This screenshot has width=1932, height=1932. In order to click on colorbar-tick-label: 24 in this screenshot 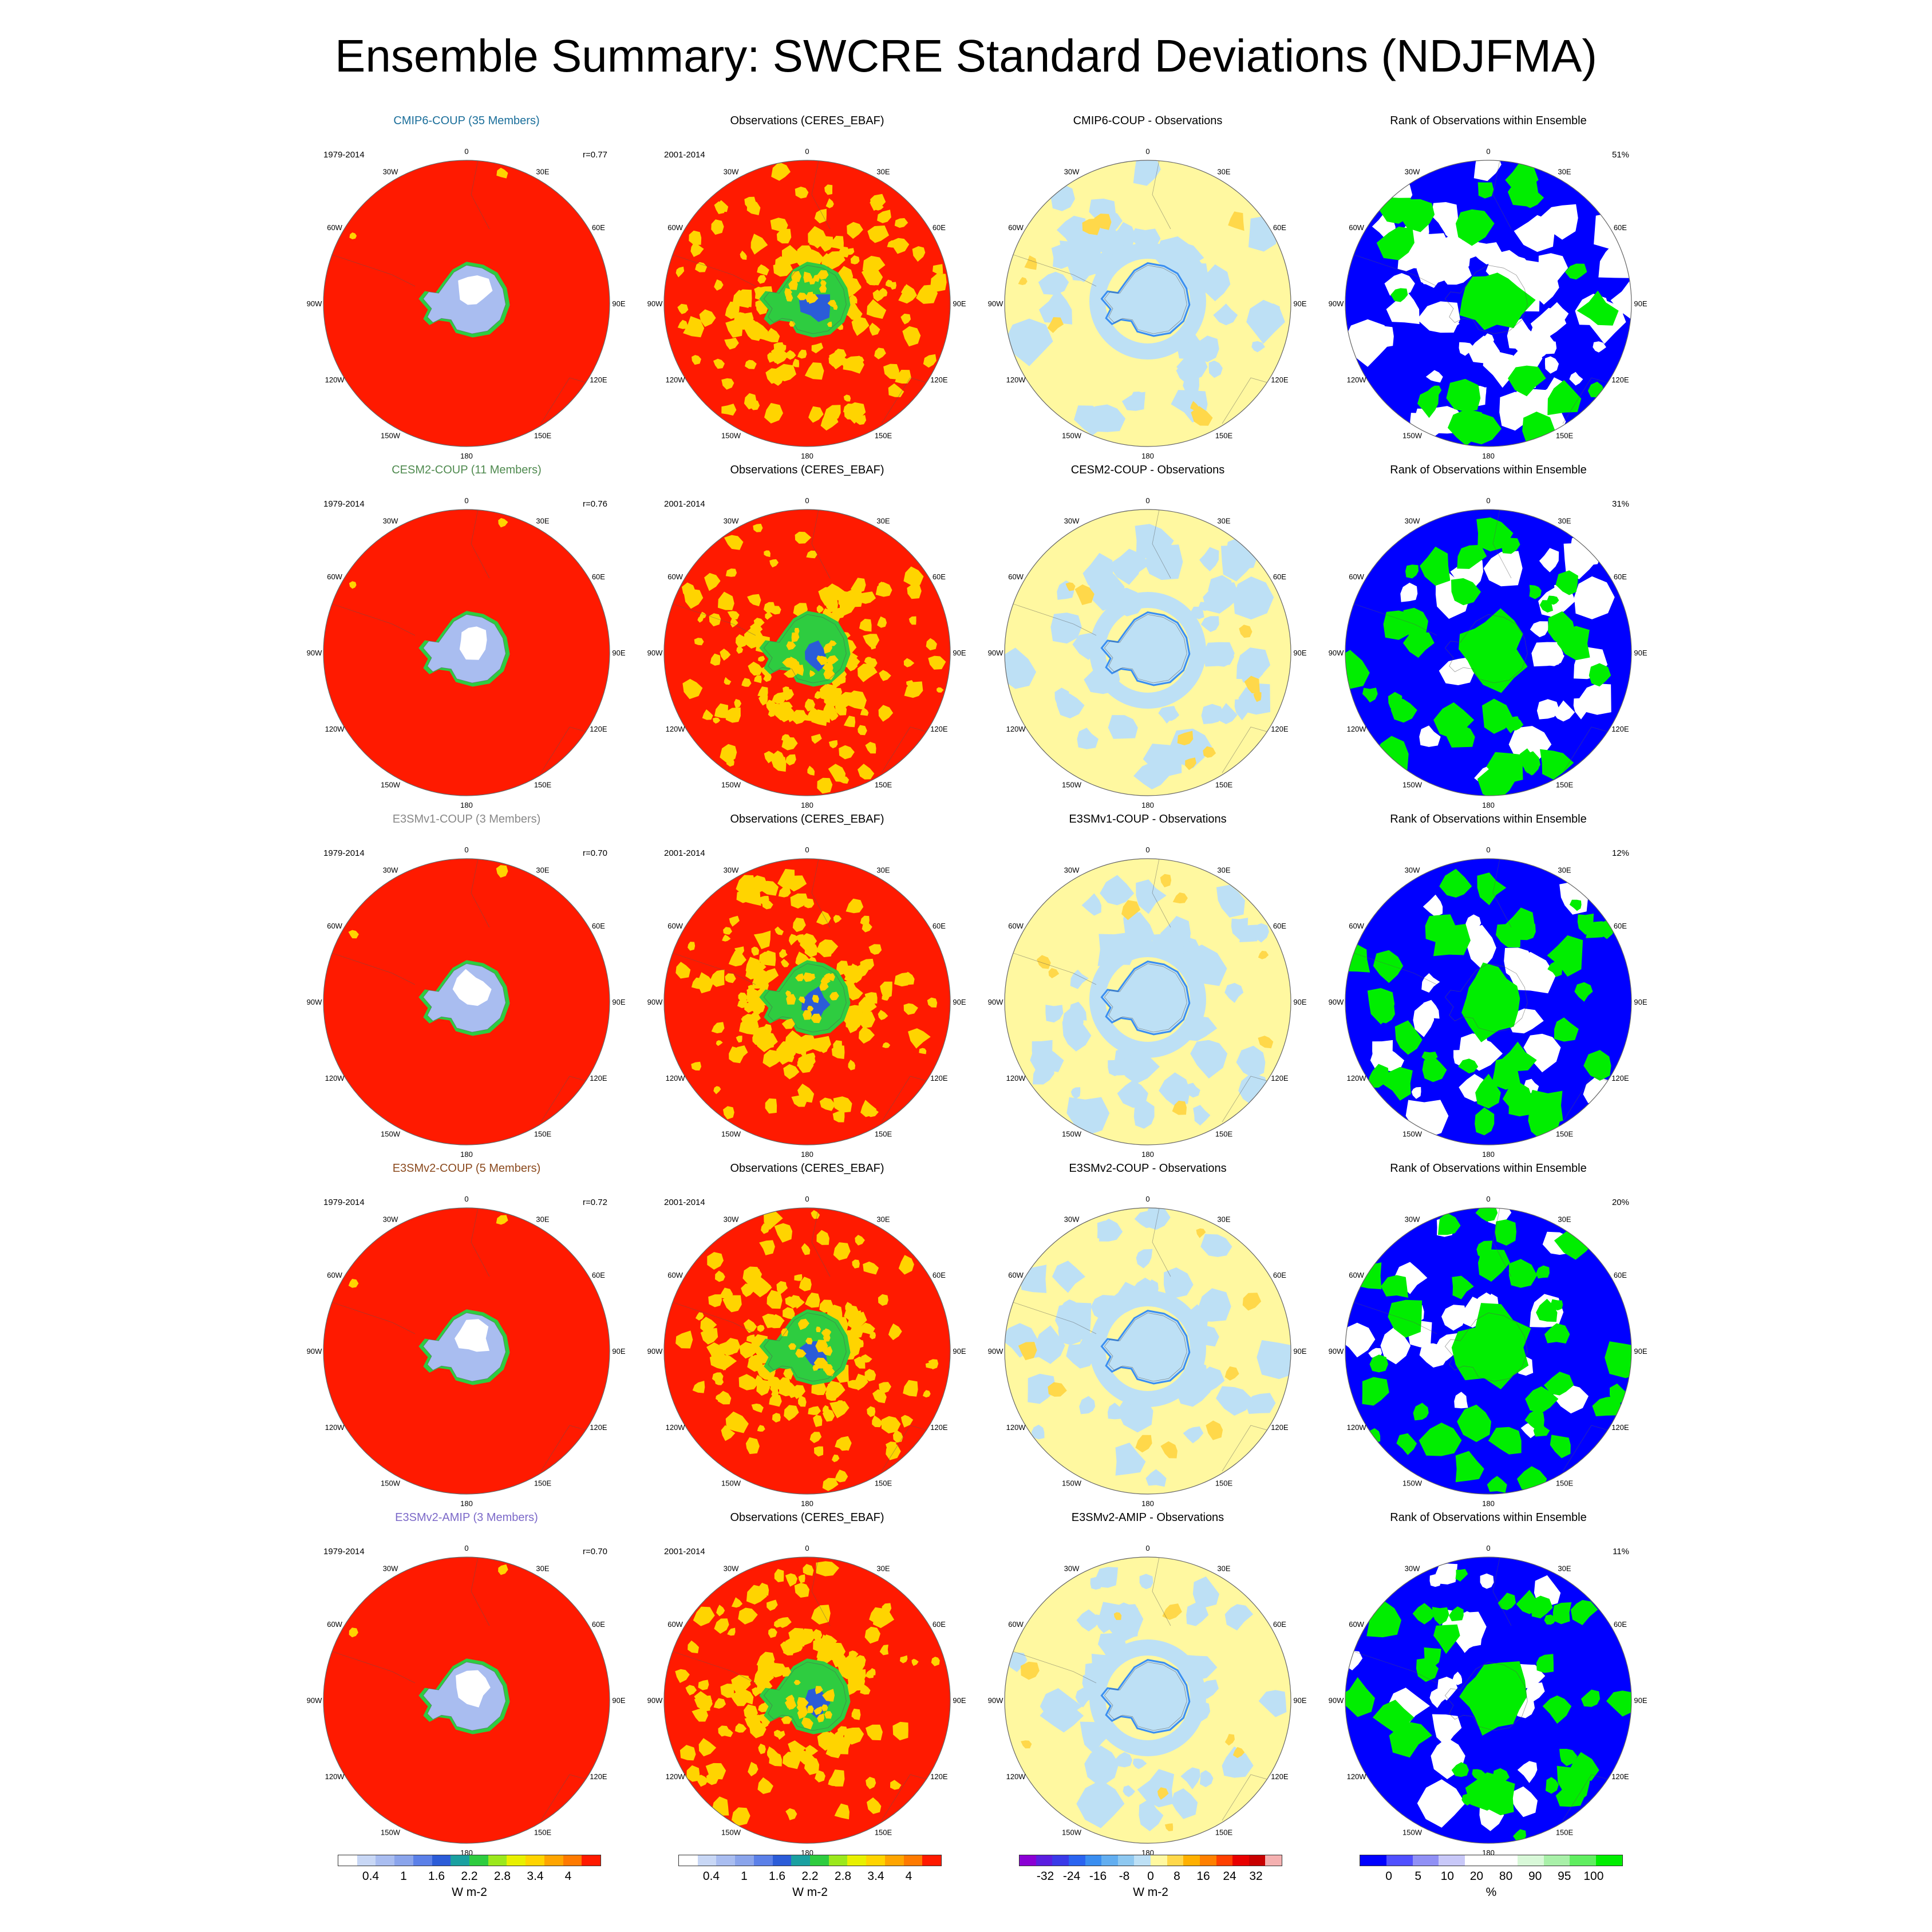, I will do `click(1229, 1876)`.